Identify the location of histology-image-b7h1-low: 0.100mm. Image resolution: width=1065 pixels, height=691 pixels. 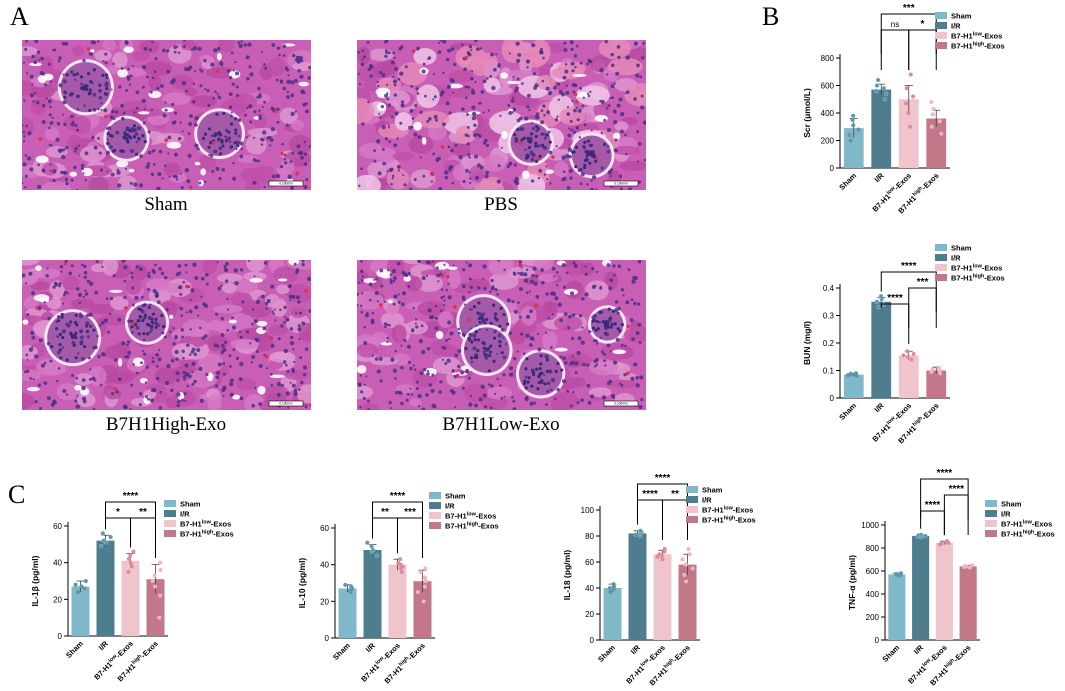
(501, 335).